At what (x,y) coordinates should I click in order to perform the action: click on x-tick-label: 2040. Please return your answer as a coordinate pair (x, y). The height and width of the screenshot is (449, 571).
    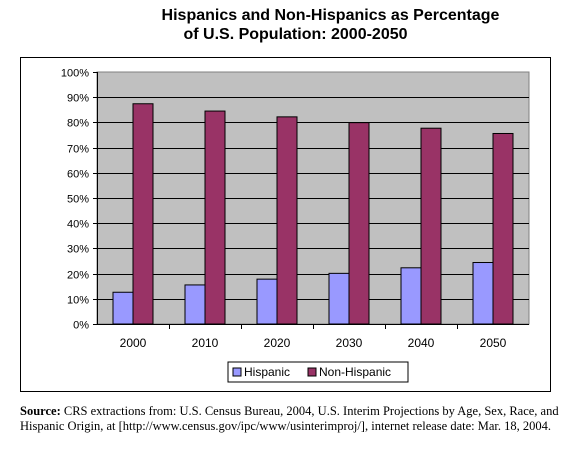
    Looking at the image, I should click on (421, 343).